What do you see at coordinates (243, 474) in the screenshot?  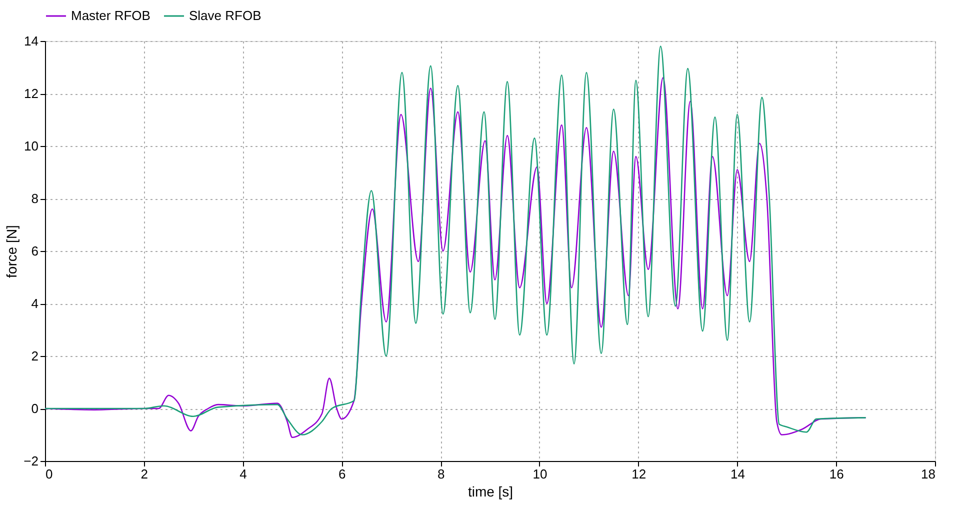 I see `x-tick-label: 4` at bounding box center [243, 474].